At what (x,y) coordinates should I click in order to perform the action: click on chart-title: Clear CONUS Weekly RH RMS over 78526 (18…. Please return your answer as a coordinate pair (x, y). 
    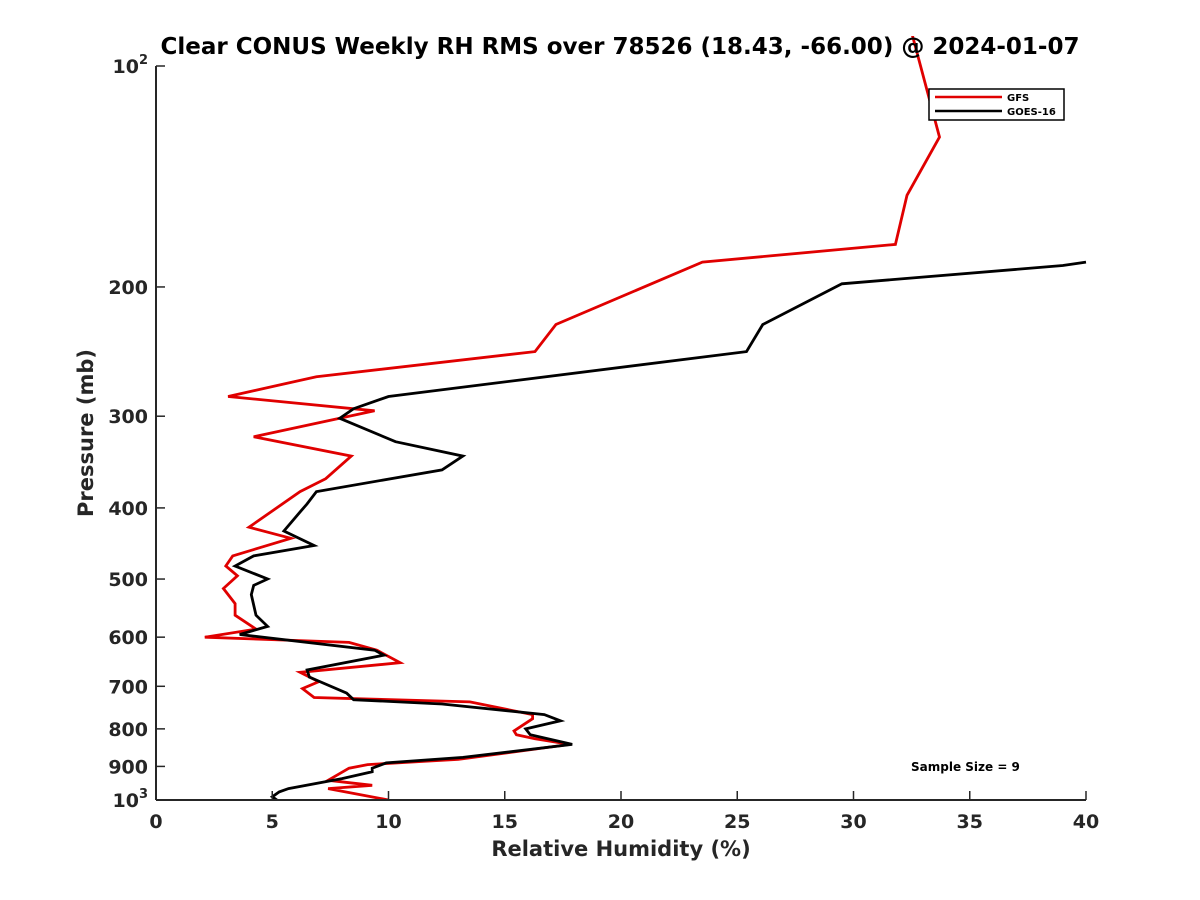
    Looking at the image, I should click on (620, 47).